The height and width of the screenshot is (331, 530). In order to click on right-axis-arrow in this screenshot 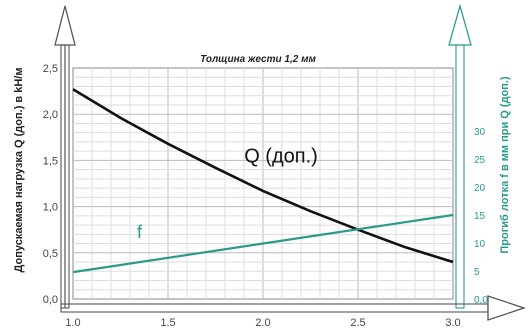, I will do `click(460, 24)`.